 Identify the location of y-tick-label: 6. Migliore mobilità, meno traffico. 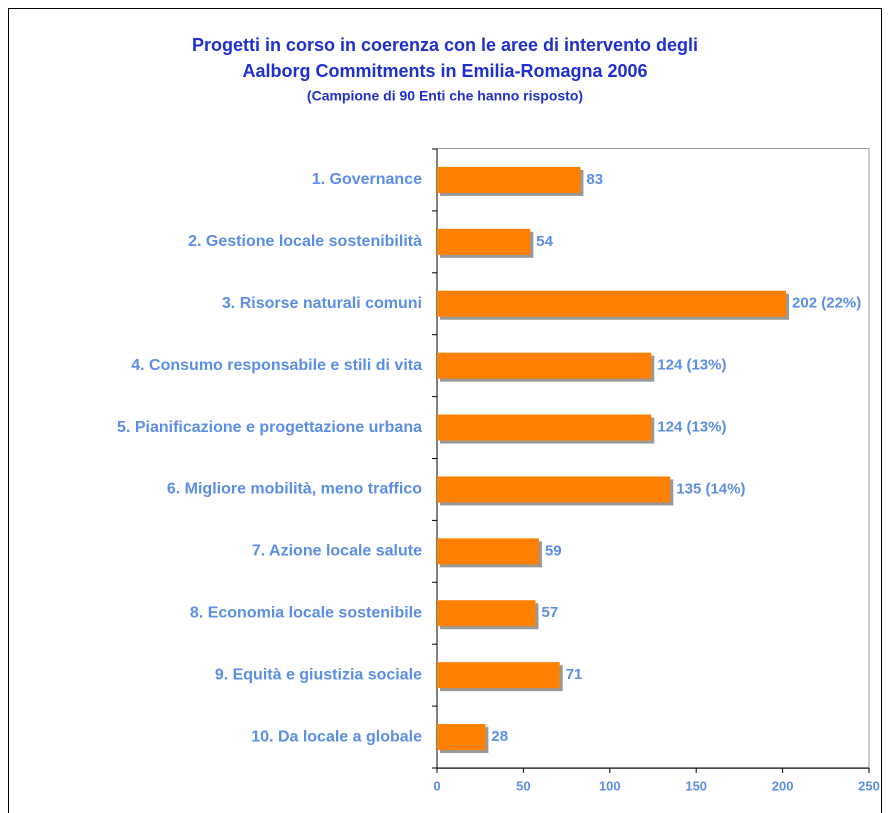
(294, 489).